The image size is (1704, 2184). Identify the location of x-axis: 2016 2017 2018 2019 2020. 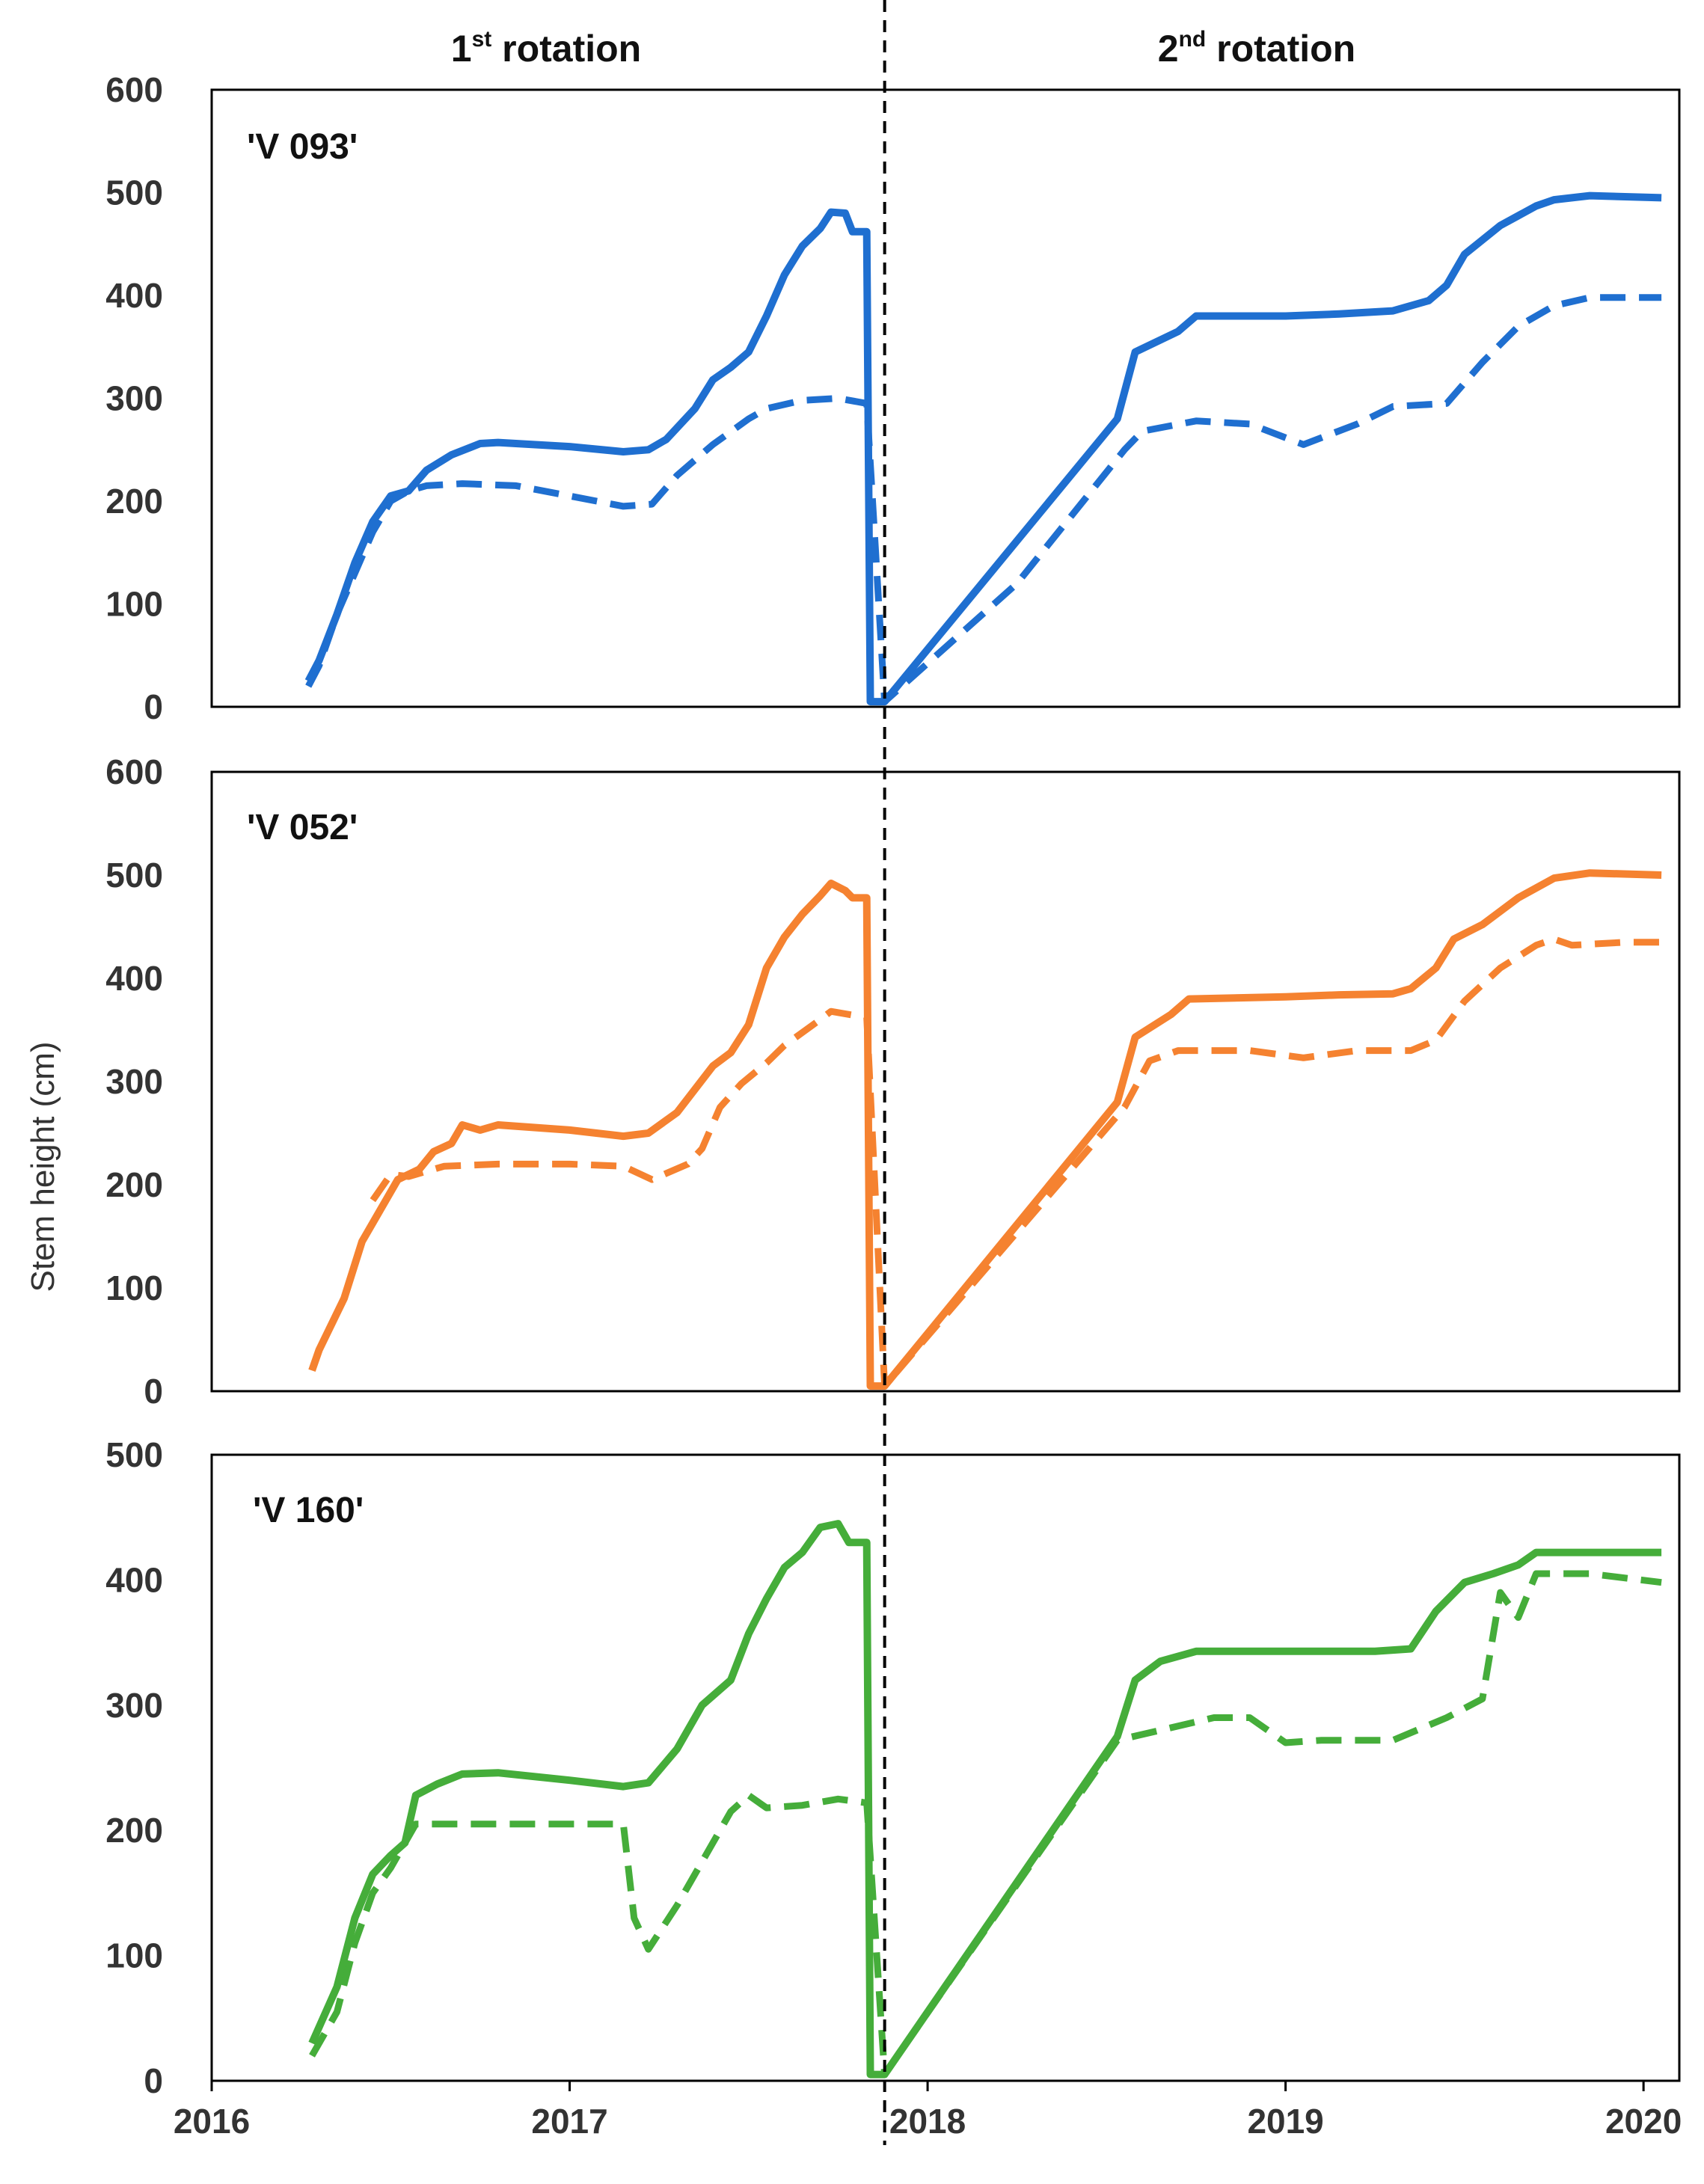
(928, 2111).